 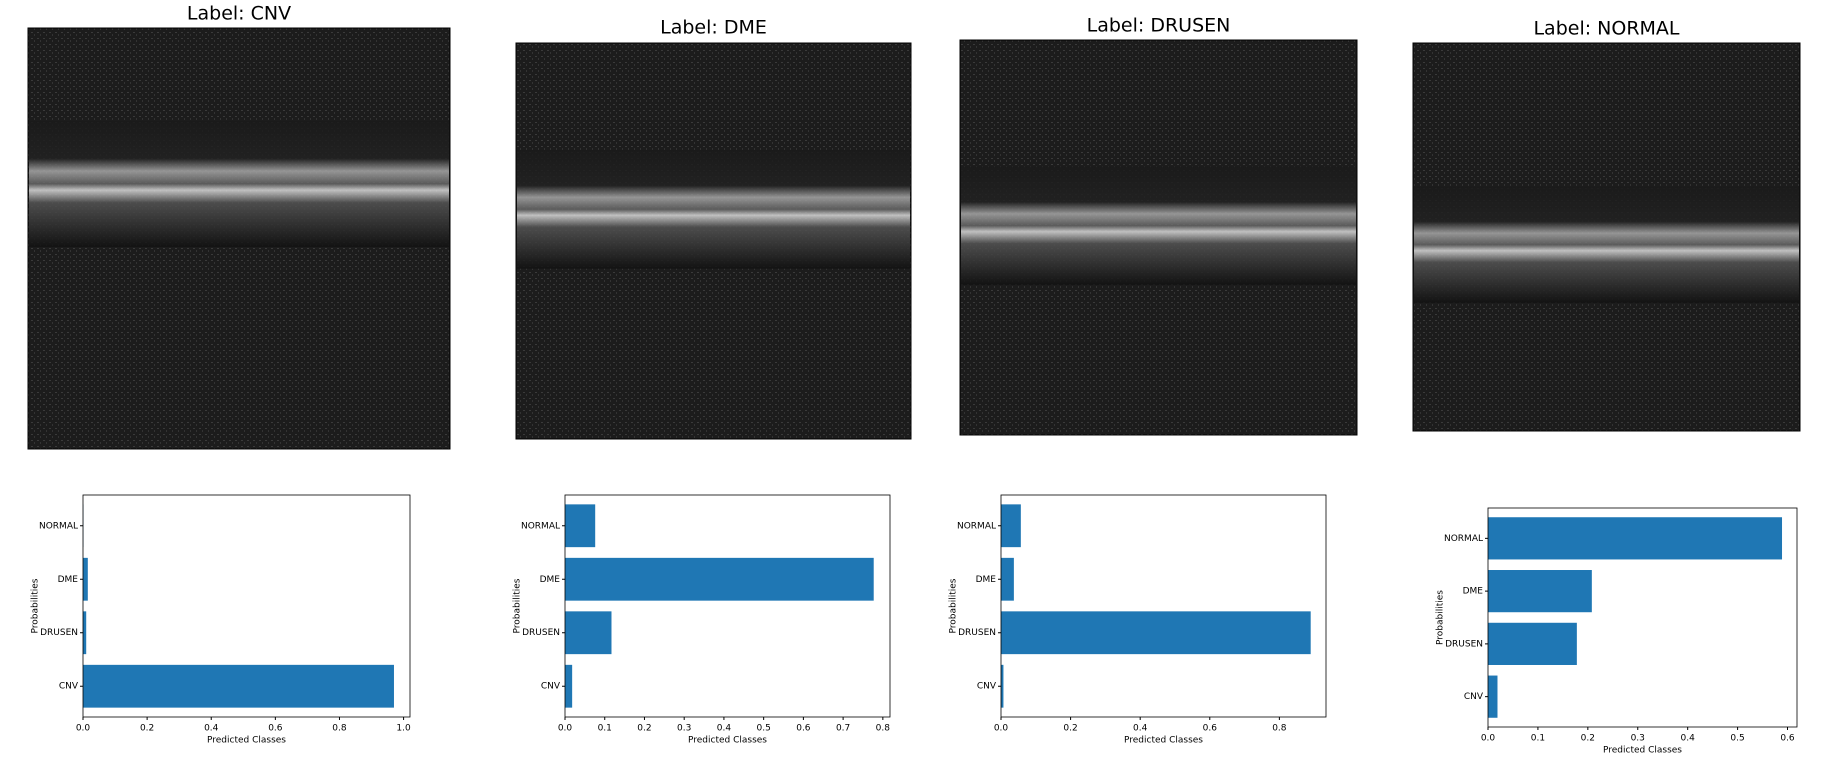 What do you see at coordinates (843, 729) in the screenshot?
I see `x-tick-label: 0.7` at bounding box center [843, 729].